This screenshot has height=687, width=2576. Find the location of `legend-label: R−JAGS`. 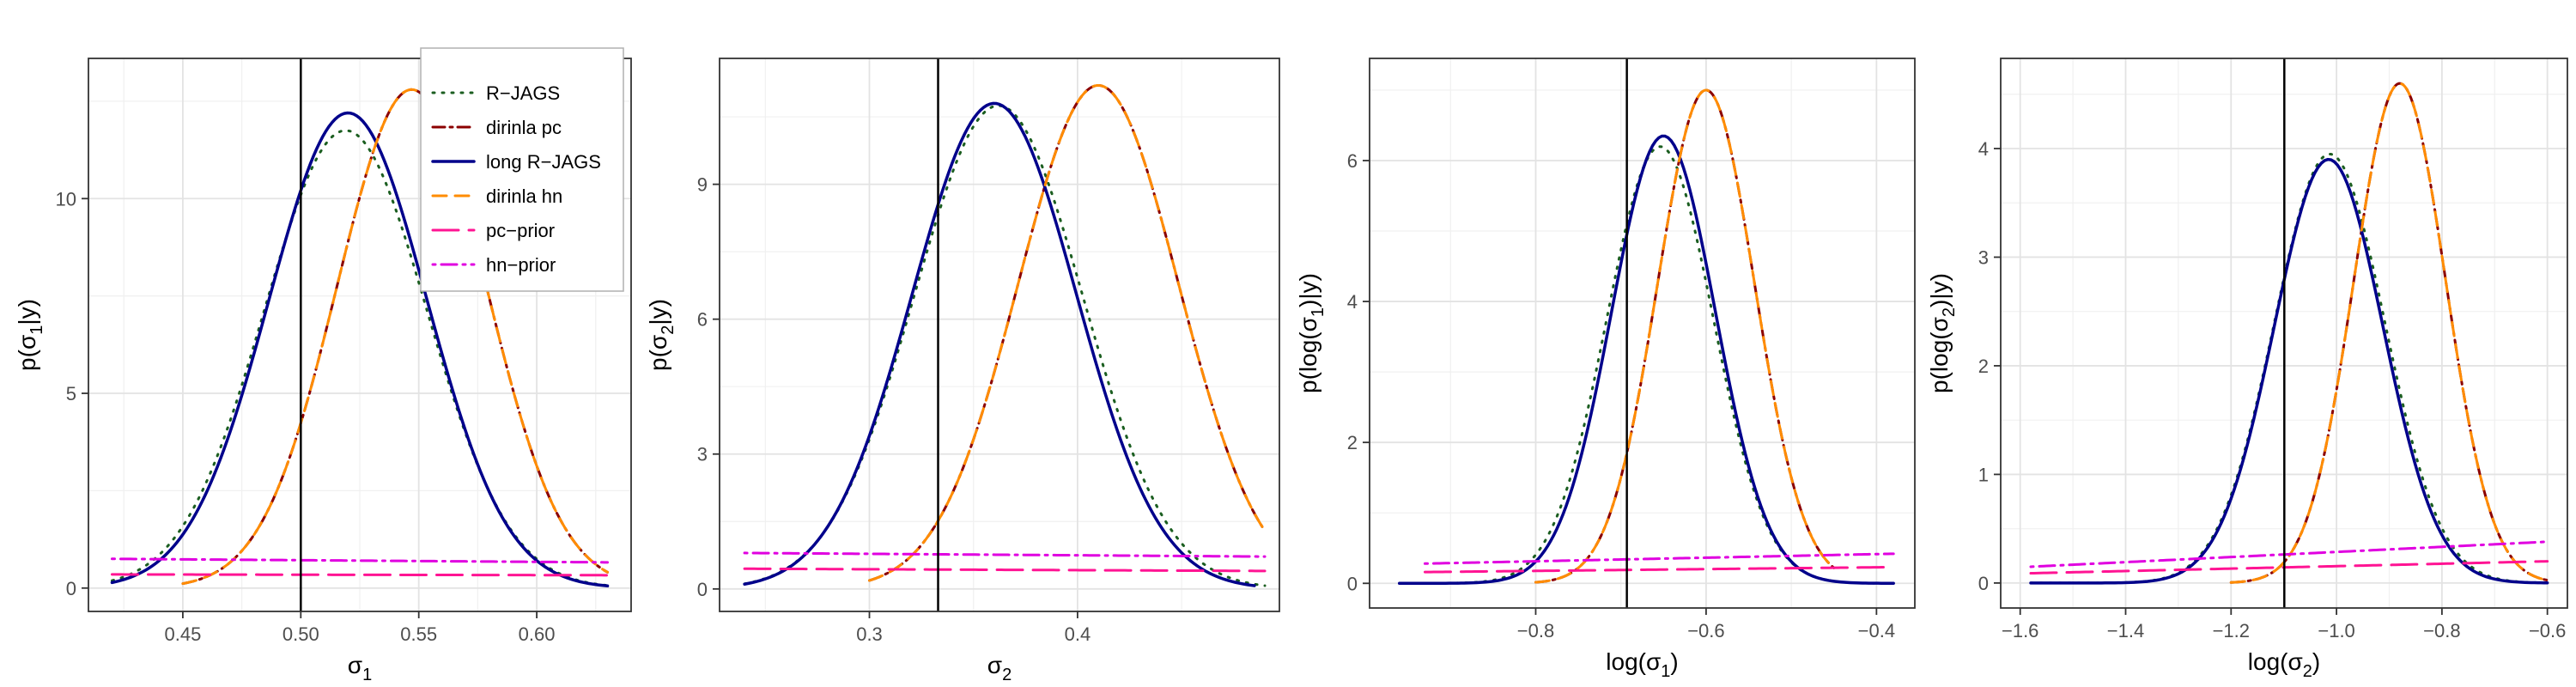

legend-label: R−JAGS is located at coordinates (523, 93).